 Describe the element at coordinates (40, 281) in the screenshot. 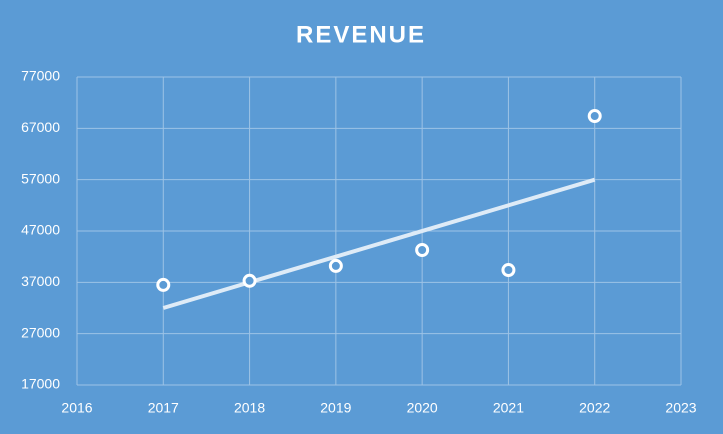

I see `y-tick-label: 37000` at that location.